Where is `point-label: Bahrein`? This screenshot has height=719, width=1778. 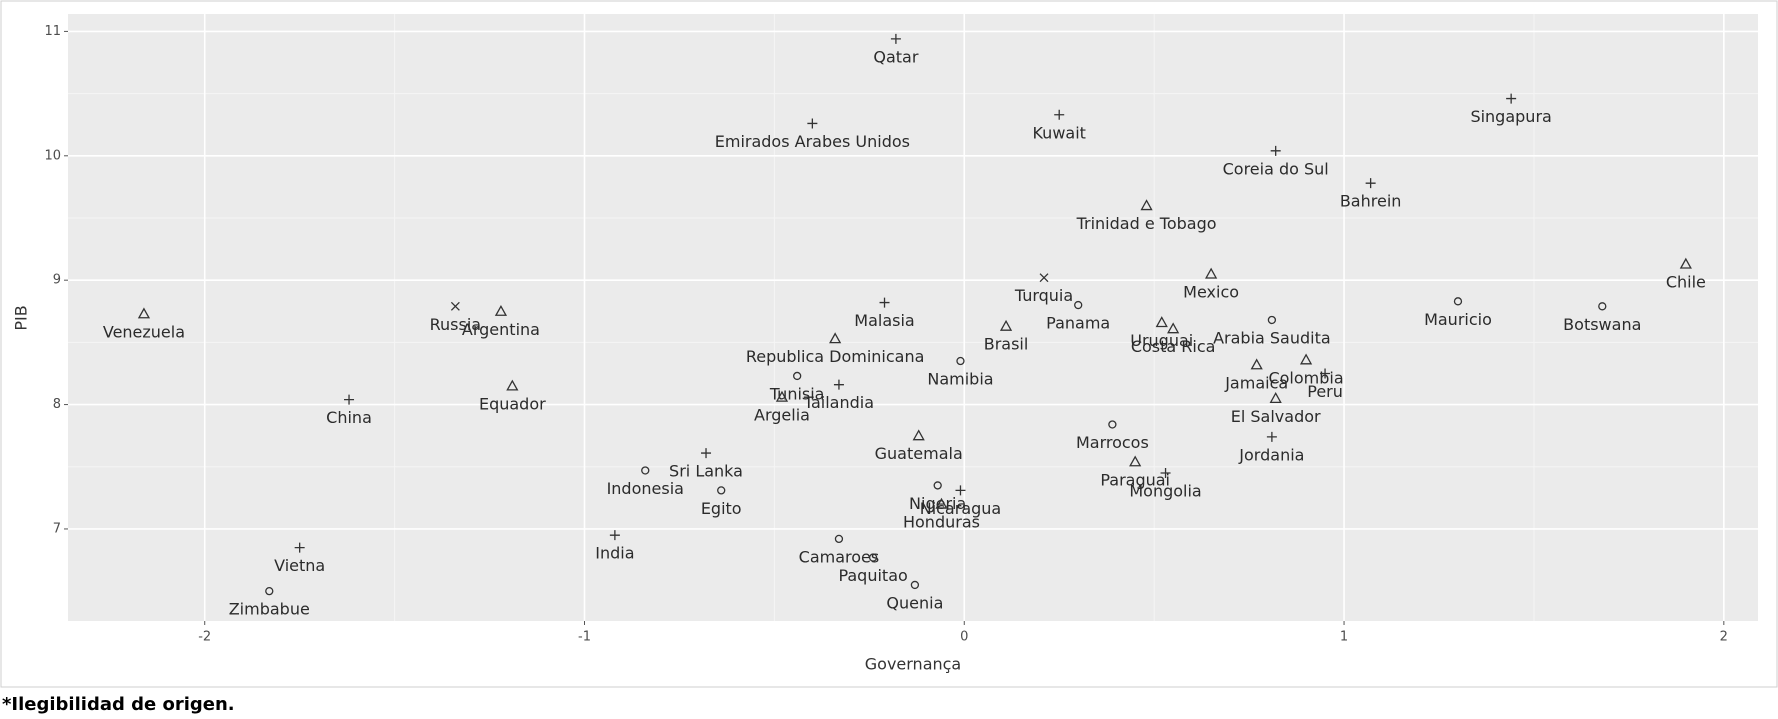 point-label: Bahrein is located at coordinates (1371, 201).